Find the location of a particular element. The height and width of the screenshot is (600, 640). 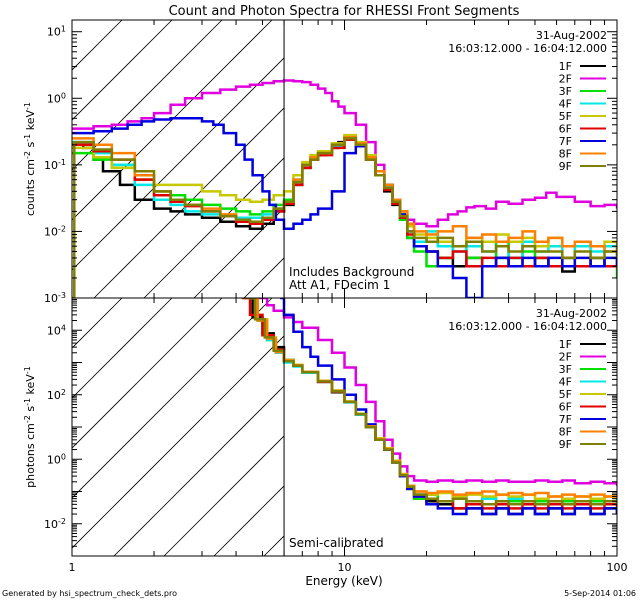

y-axis-label: photons cm-2 s-1 keV-1 is located at coordinates (30, 427).